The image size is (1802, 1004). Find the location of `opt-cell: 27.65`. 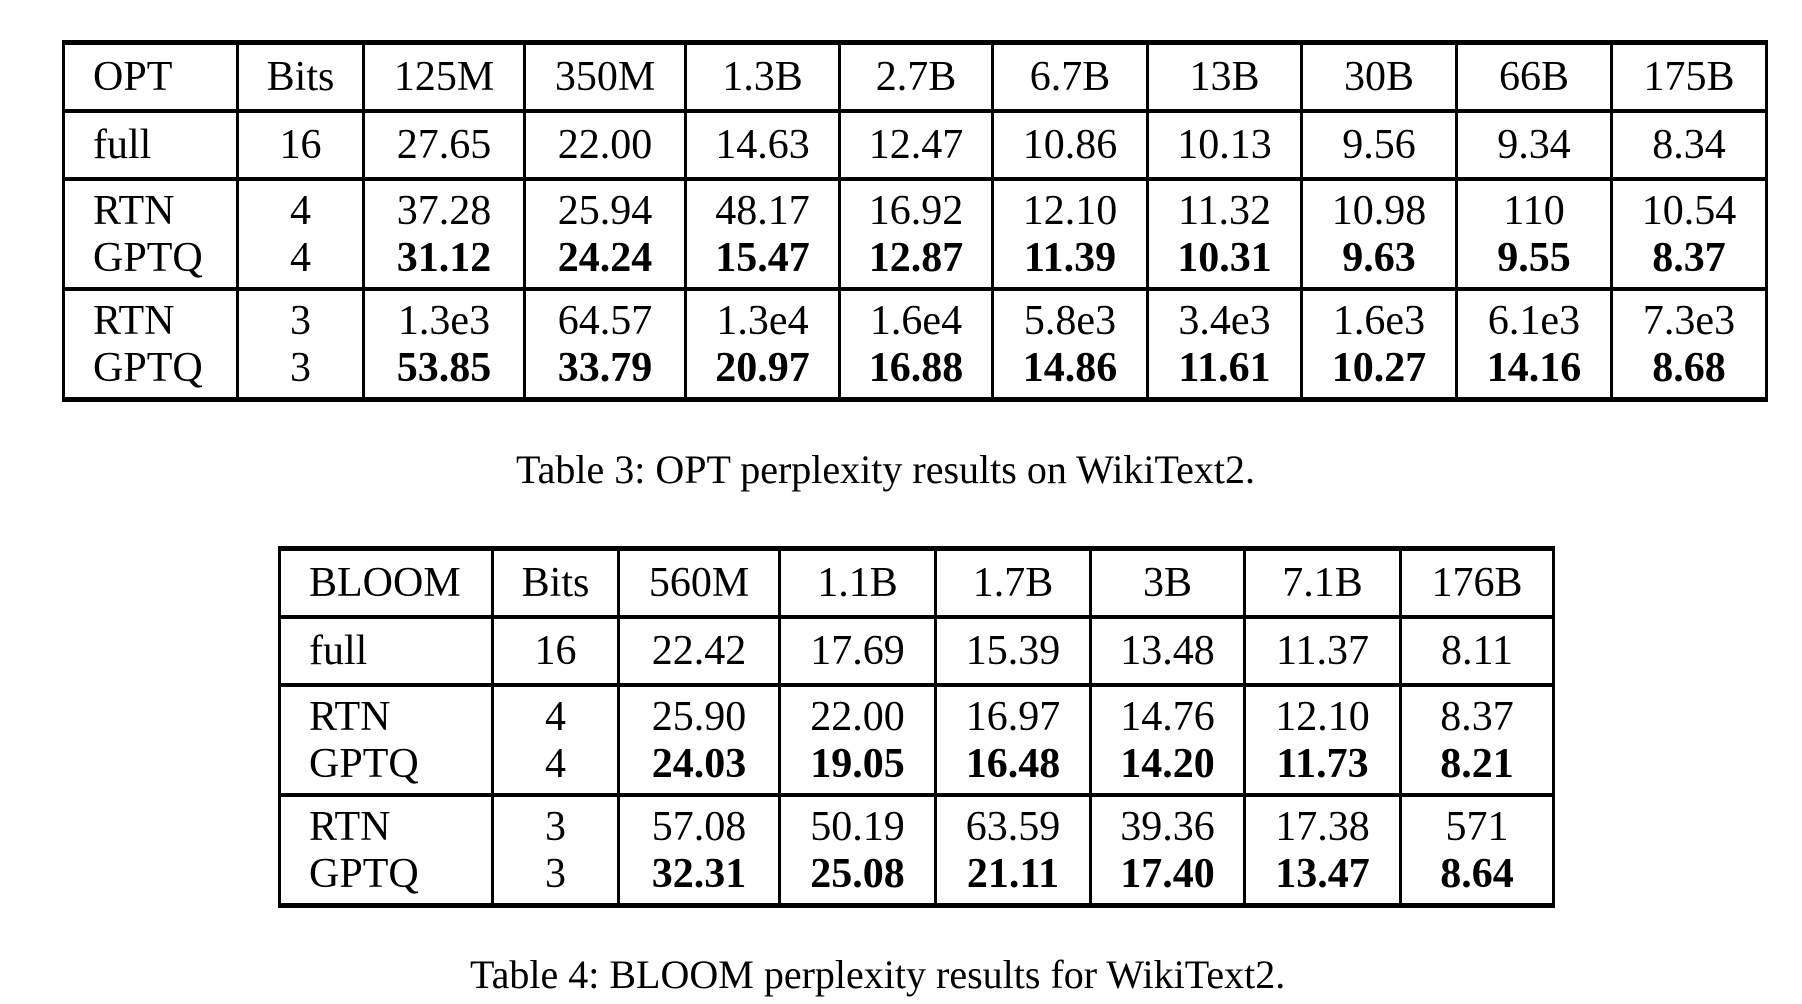

opt-cell: 27.65 is located at coordinates (444, 144).